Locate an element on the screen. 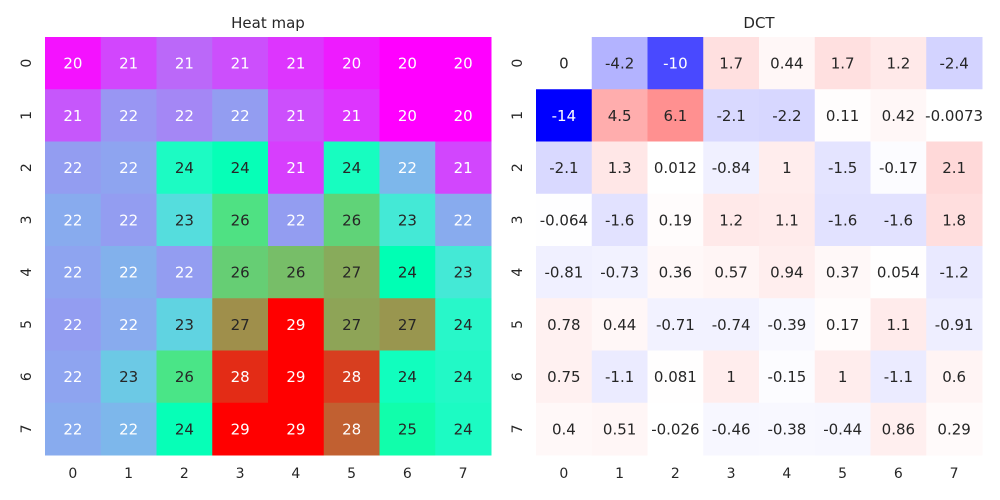 This screenshot has width=1000, height=500. cell-value-label: -2.1 is located at coordinates (563, 168).